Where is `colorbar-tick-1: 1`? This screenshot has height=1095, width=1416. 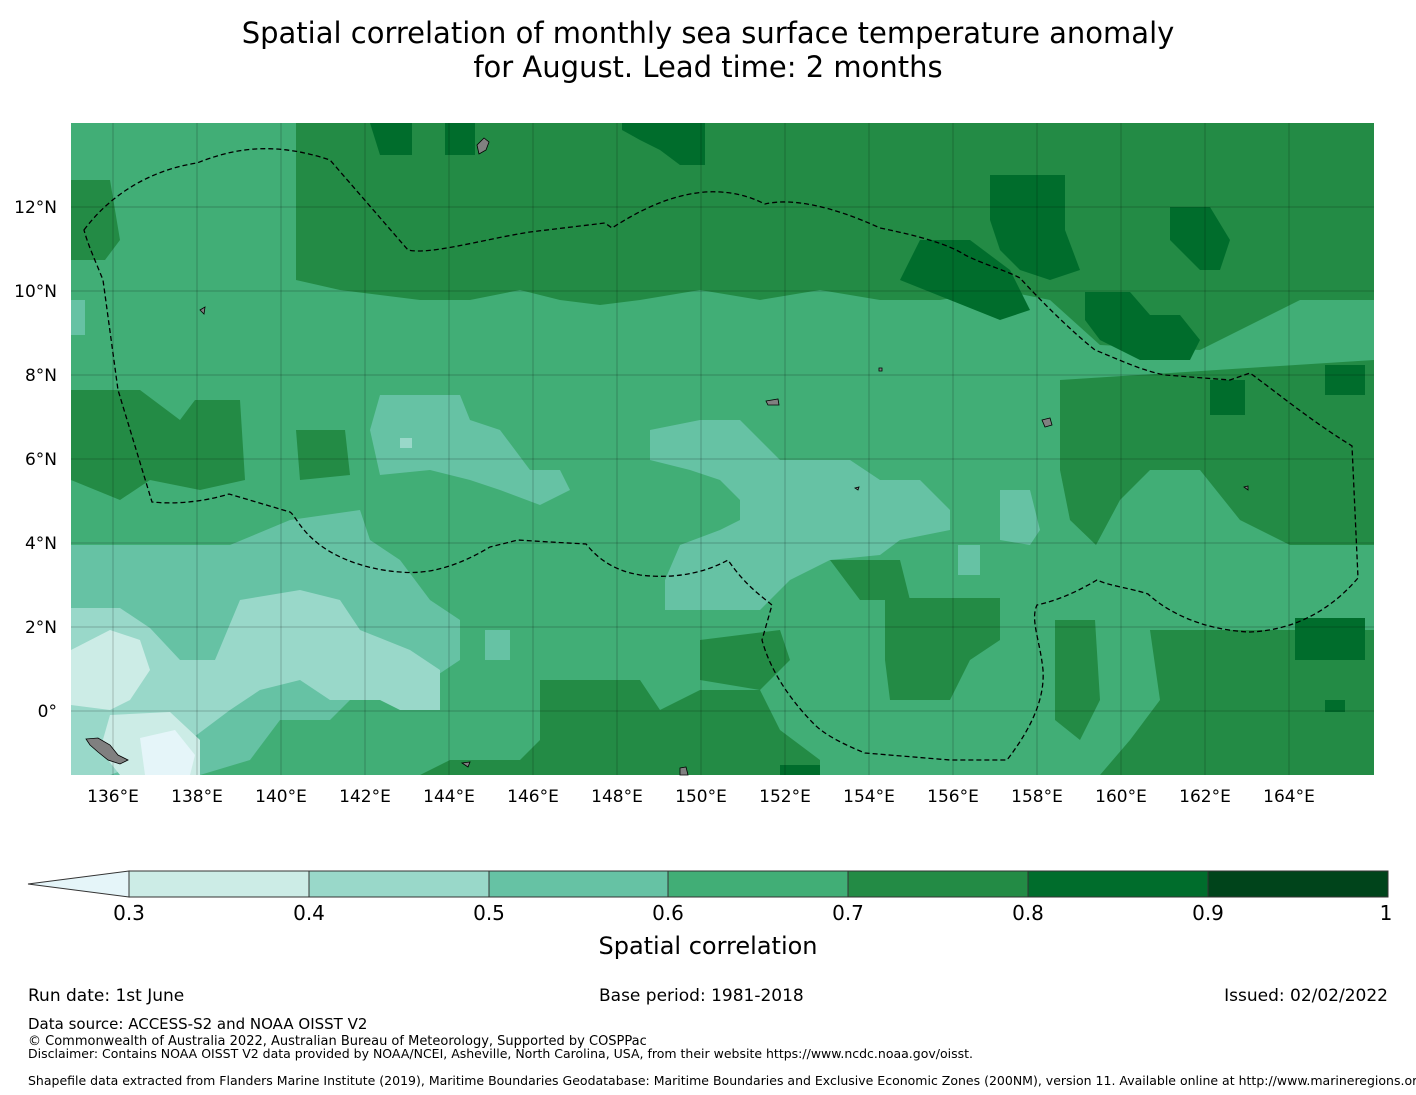 colorbar-tick-1: 1 is located at coordinates (1386, 913).